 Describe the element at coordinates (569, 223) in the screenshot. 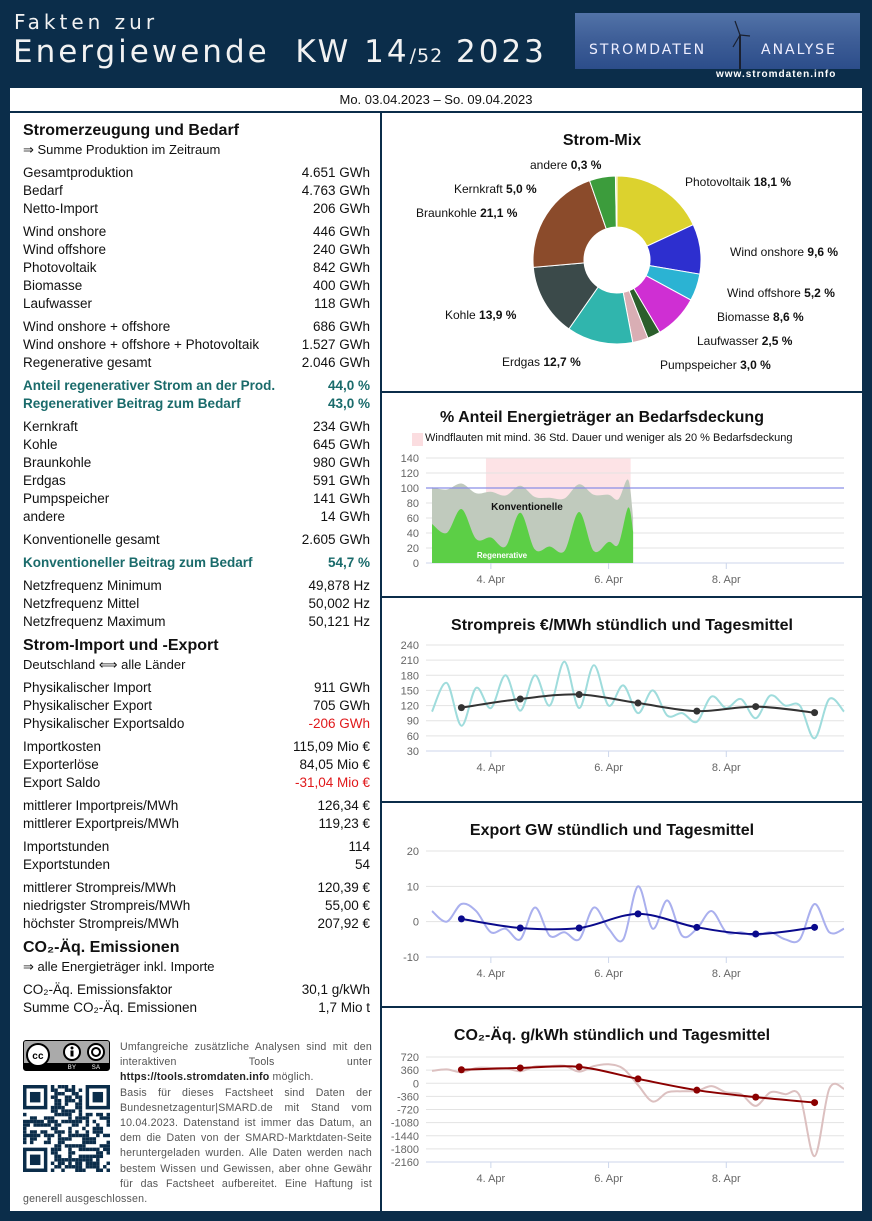

I see `pie-slice-braunkohle` at that location.